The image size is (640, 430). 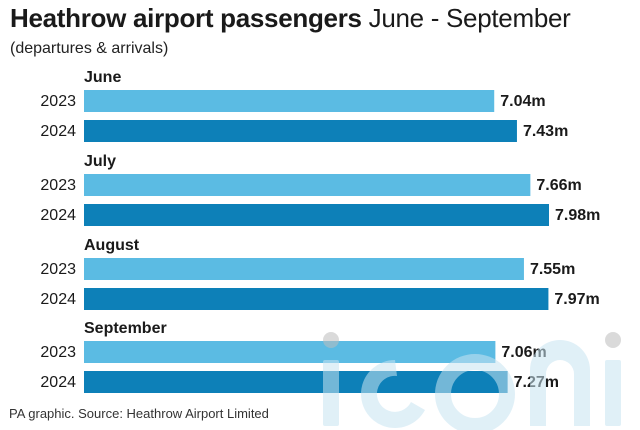 What do you see at coordinates (469, 18) in the screenshot?
I see `chart-title-light: June - September` at bounding box center [469, 18].